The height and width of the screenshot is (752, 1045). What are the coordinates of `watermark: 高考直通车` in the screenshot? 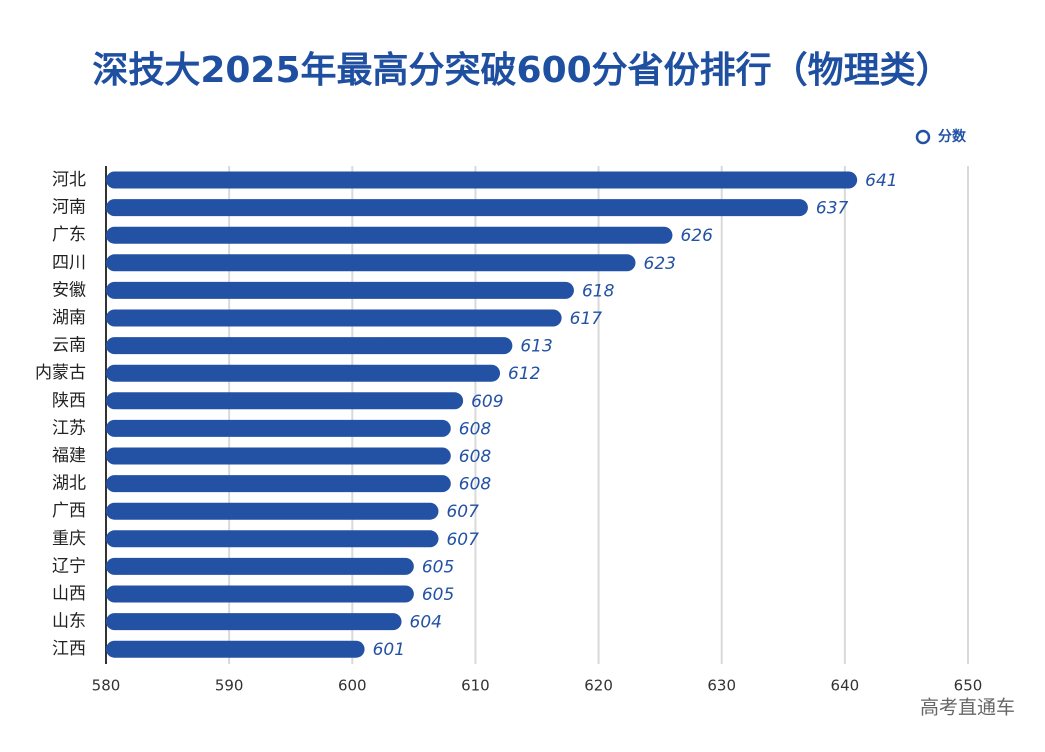 It's located at (967, 708).